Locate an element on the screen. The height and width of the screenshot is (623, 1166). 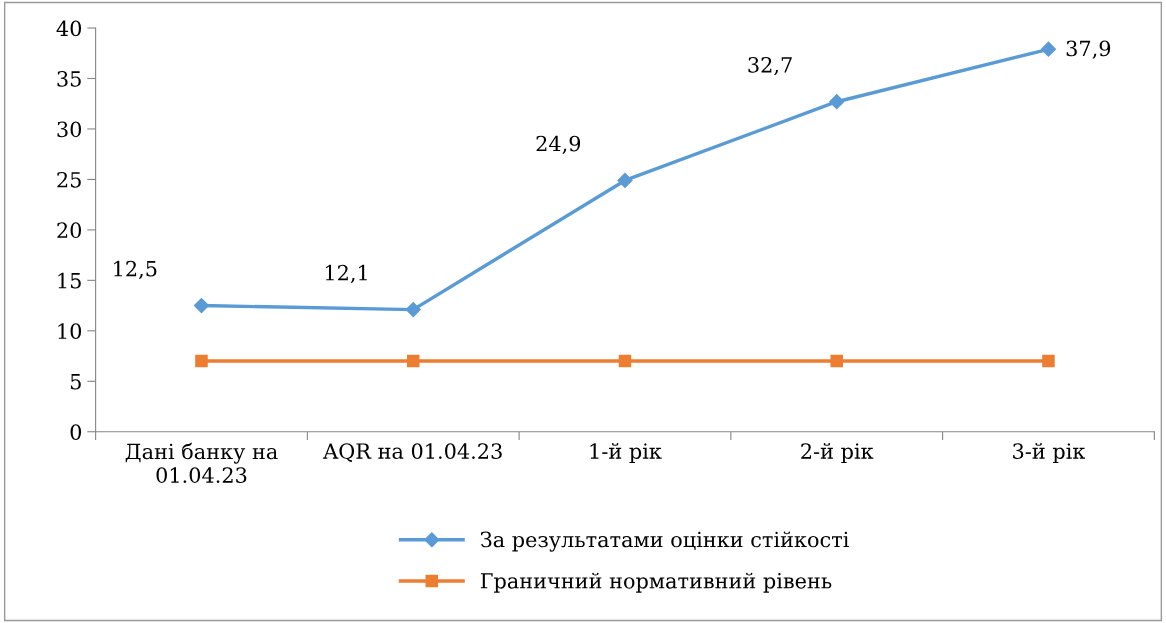
legend-label: Граничний нормативний рівень is located at coordinates (656, 582).